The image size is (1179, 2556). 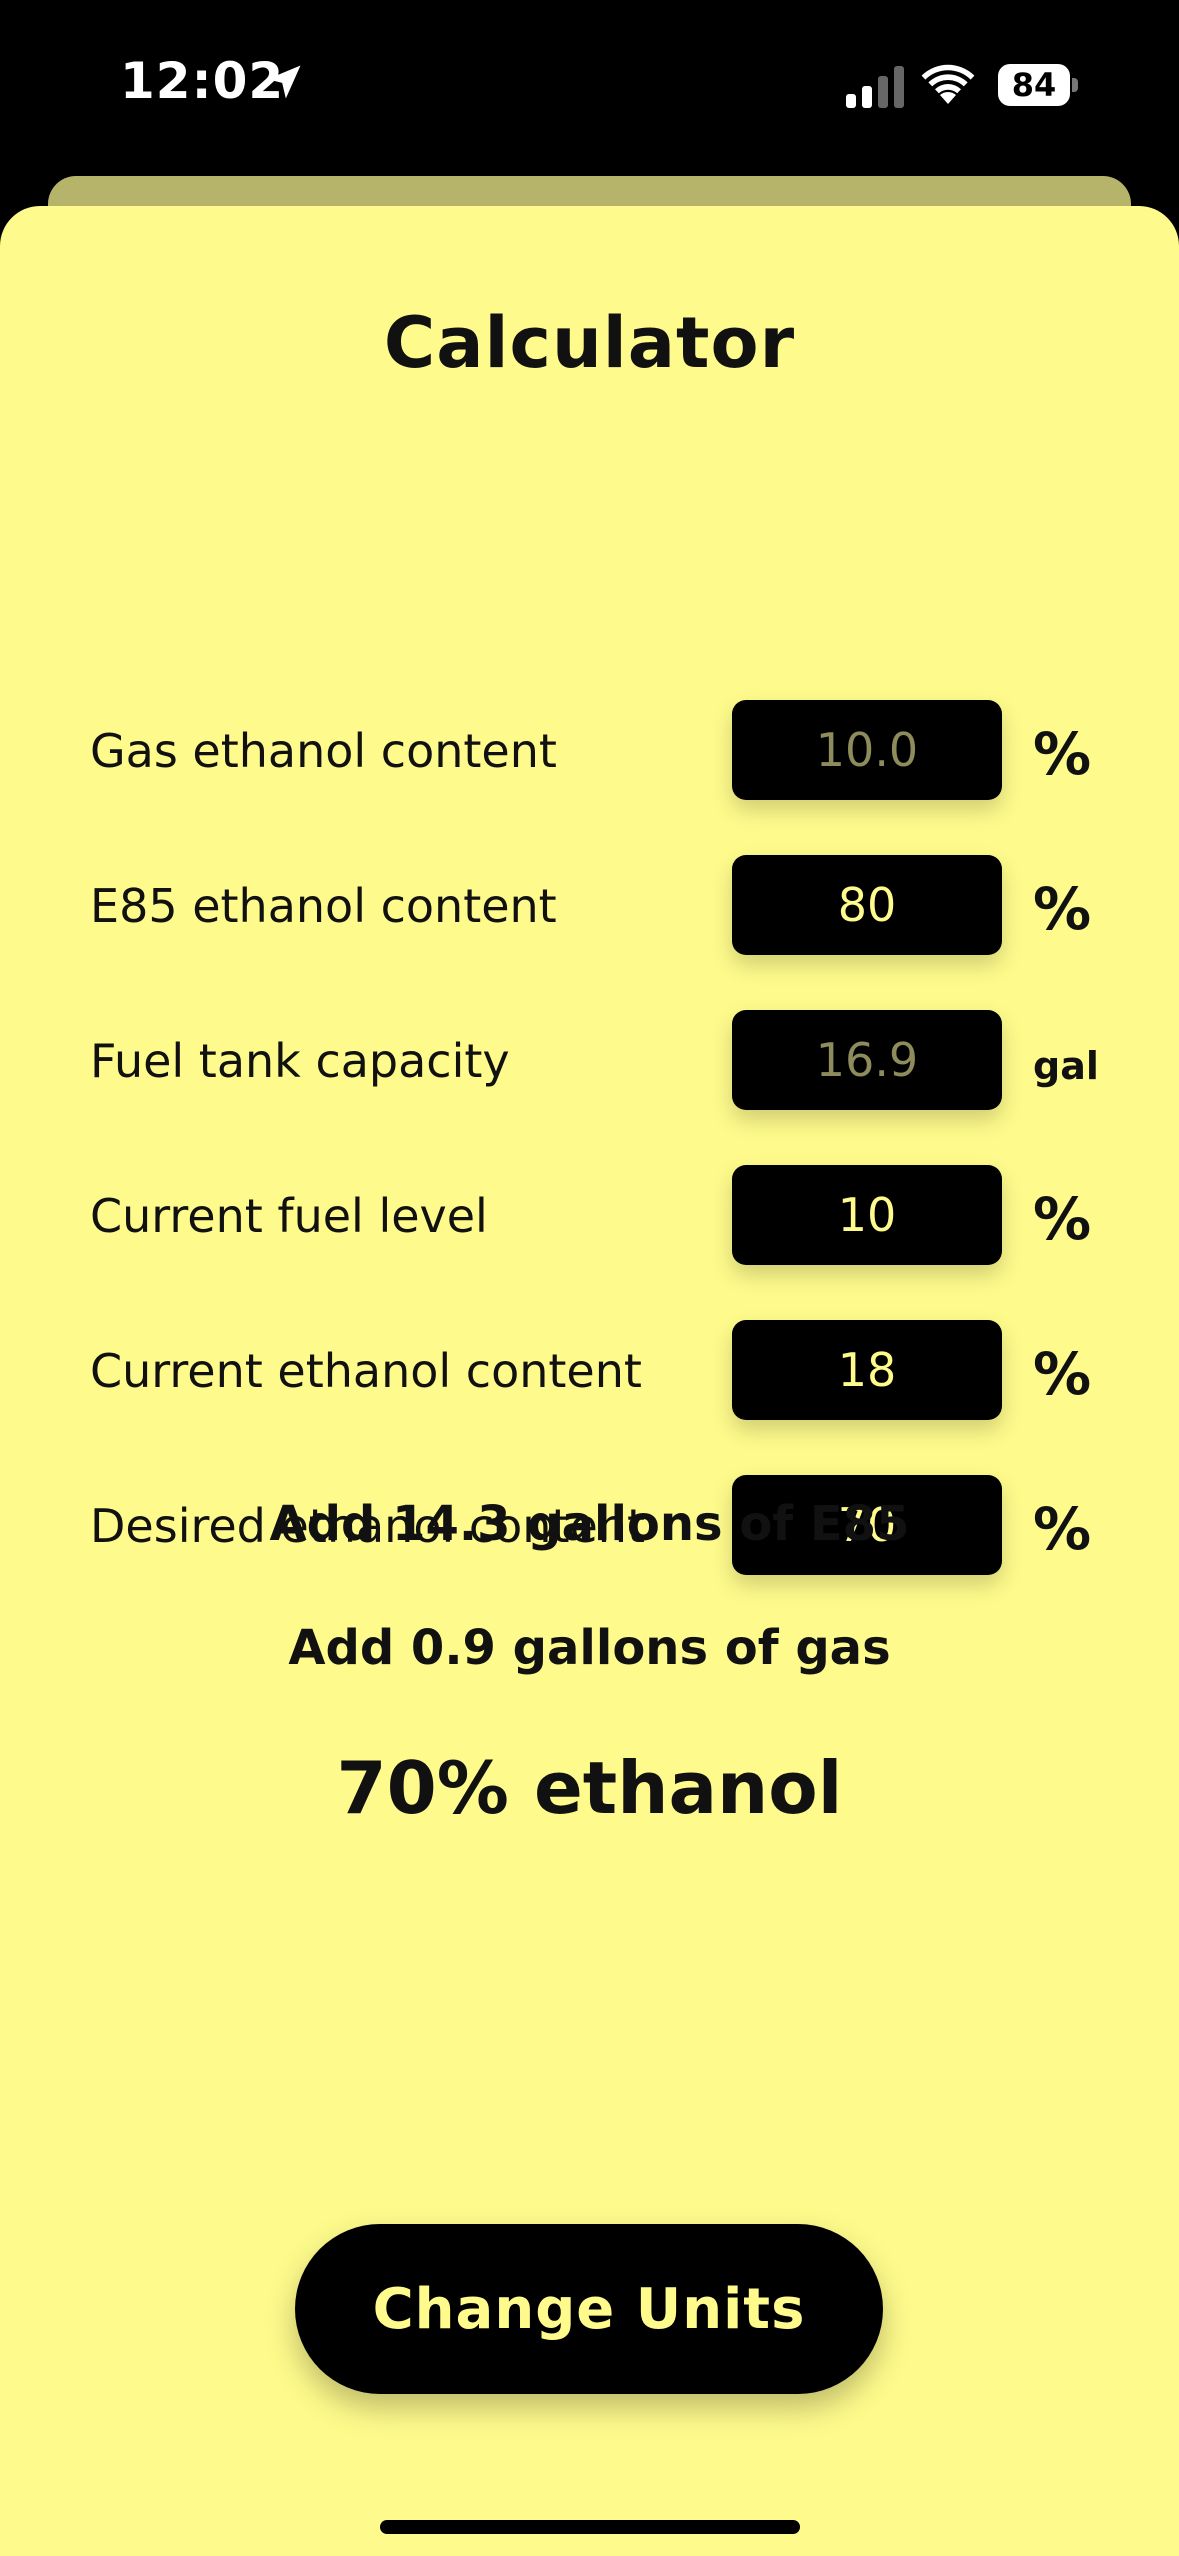 I want to click on current-ethanol-content-input: 18, so click(x=867, y=1370).